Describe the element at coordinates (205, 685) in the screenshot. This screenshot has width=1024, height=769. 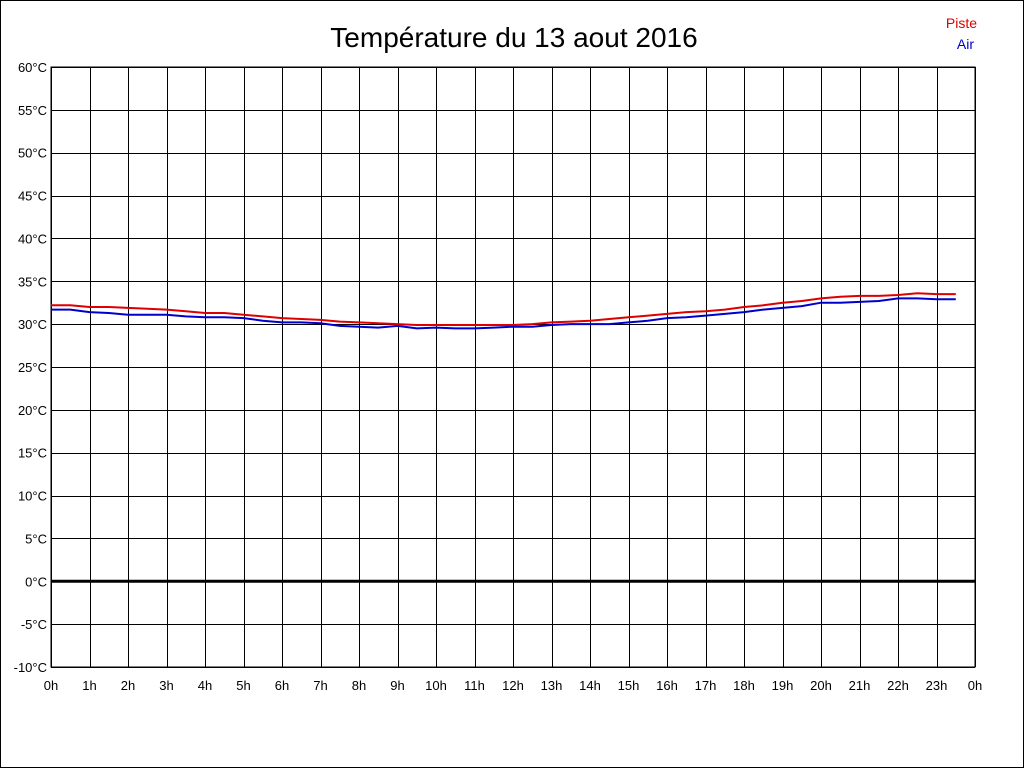
I see `x-tick-label: 4h` at that location.